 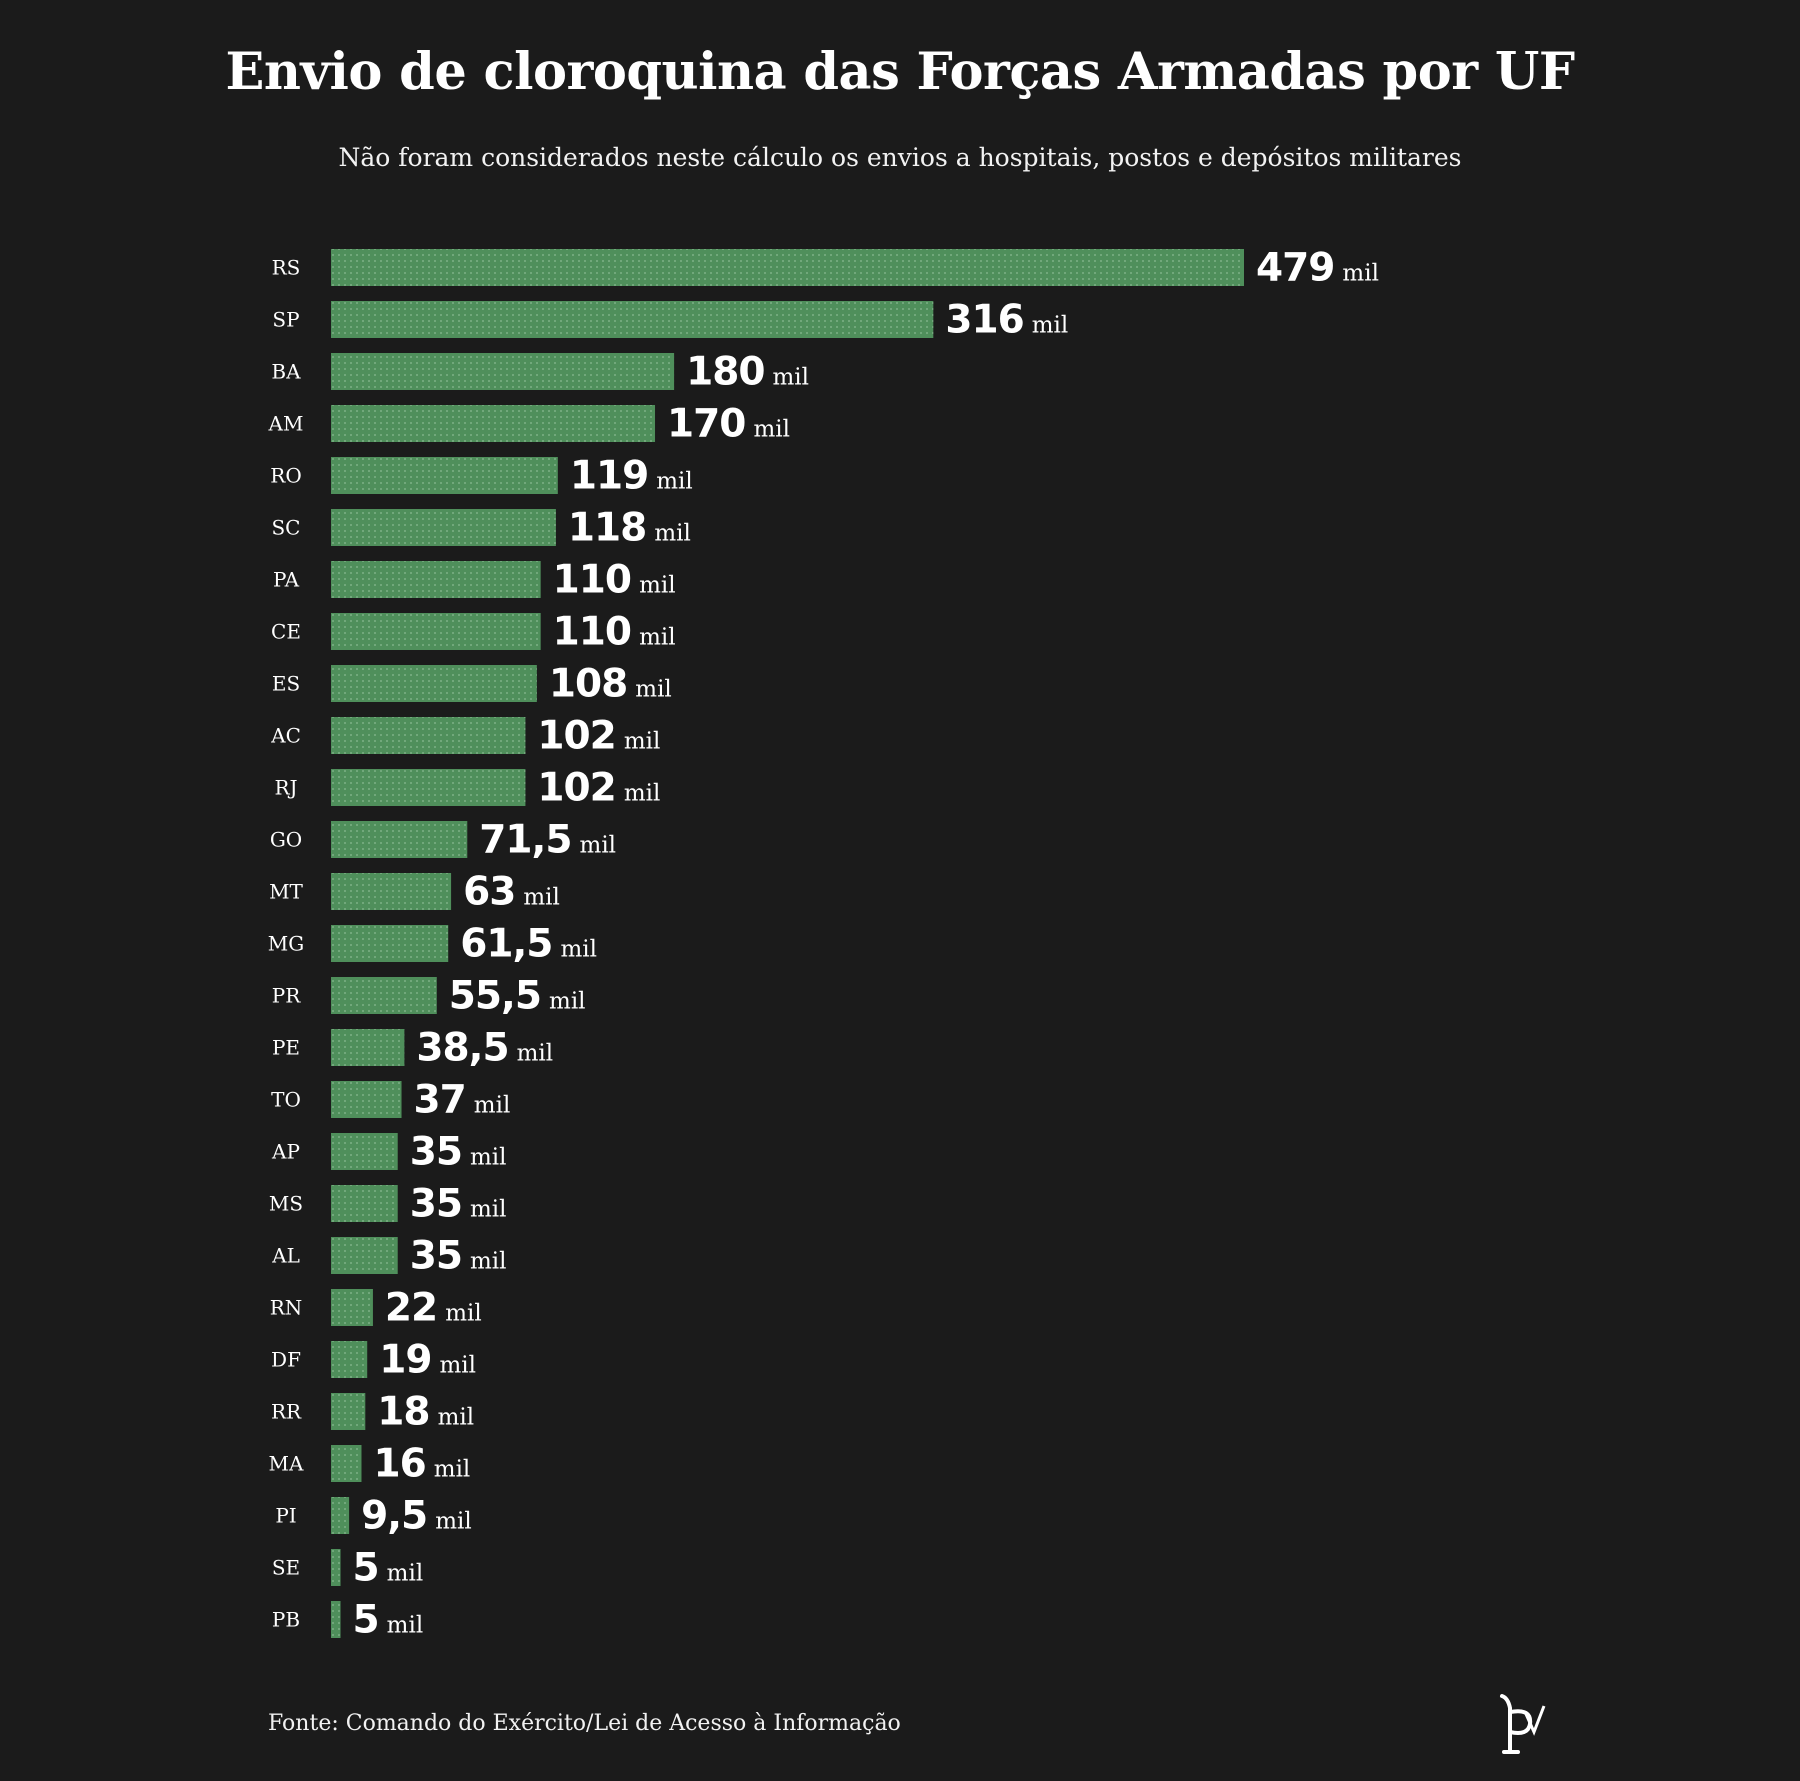 I want to click on value-label: 37 mil, so click(x=462, y=1100).